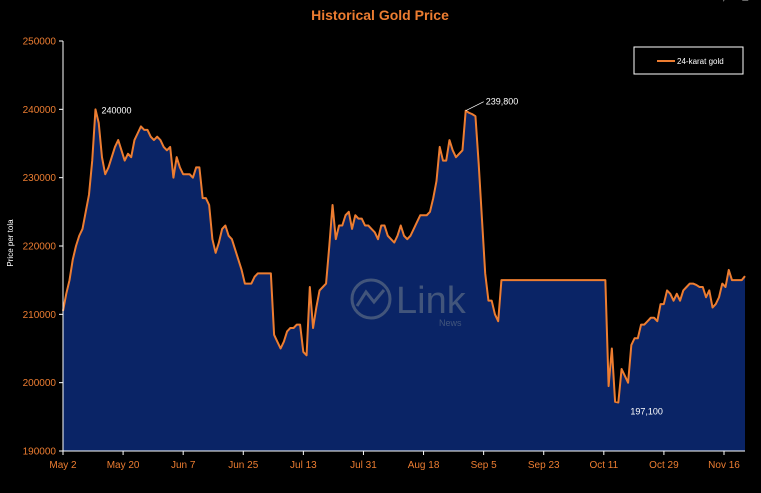 This screenshot has height=493, width=761. Describe the element at coordinates (40, 315) in the screenshot. I see `y-tick-label: 210000` at that location.